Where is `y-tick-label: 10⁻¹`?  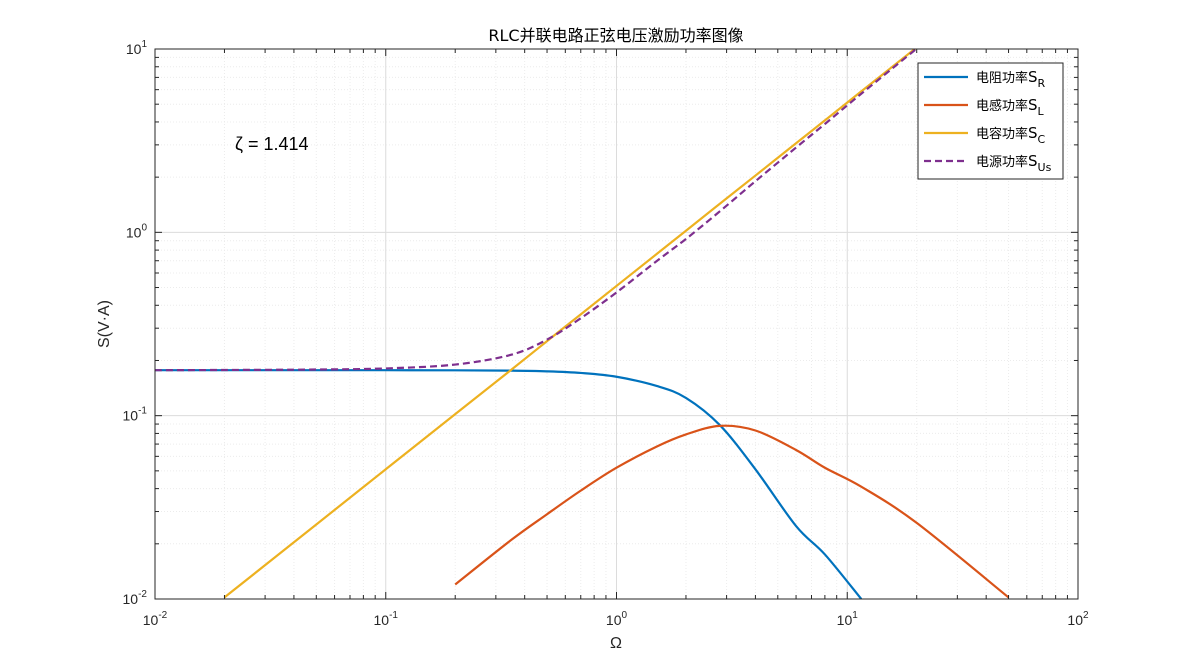
y-tick-label: 10⁻¹ is located at coordinates (135, 415).